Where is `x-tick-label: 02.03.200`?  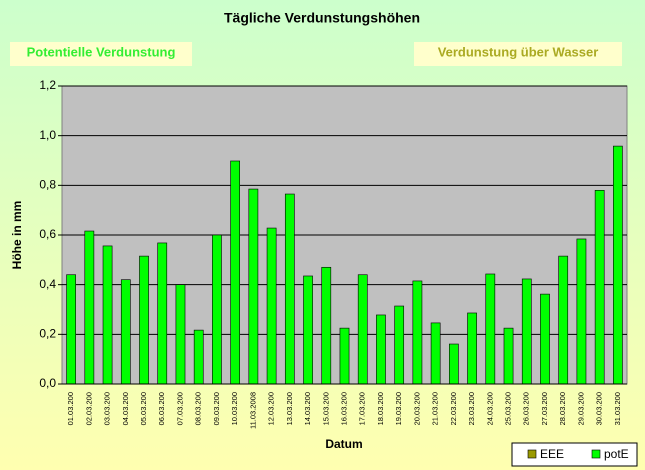
x-tick-label: 02.03.200 is located at coordinates (88, 408).